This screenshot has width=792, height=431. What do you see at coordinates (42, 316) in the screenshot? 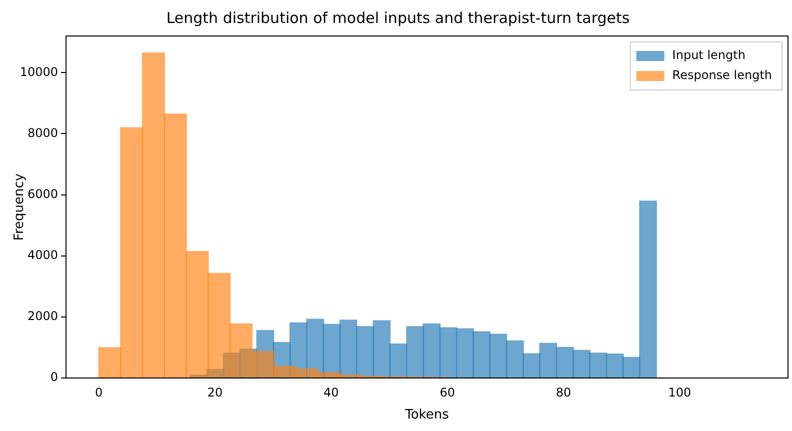
I see `y-tick-label: 2000` at bounding box center [42, 316].